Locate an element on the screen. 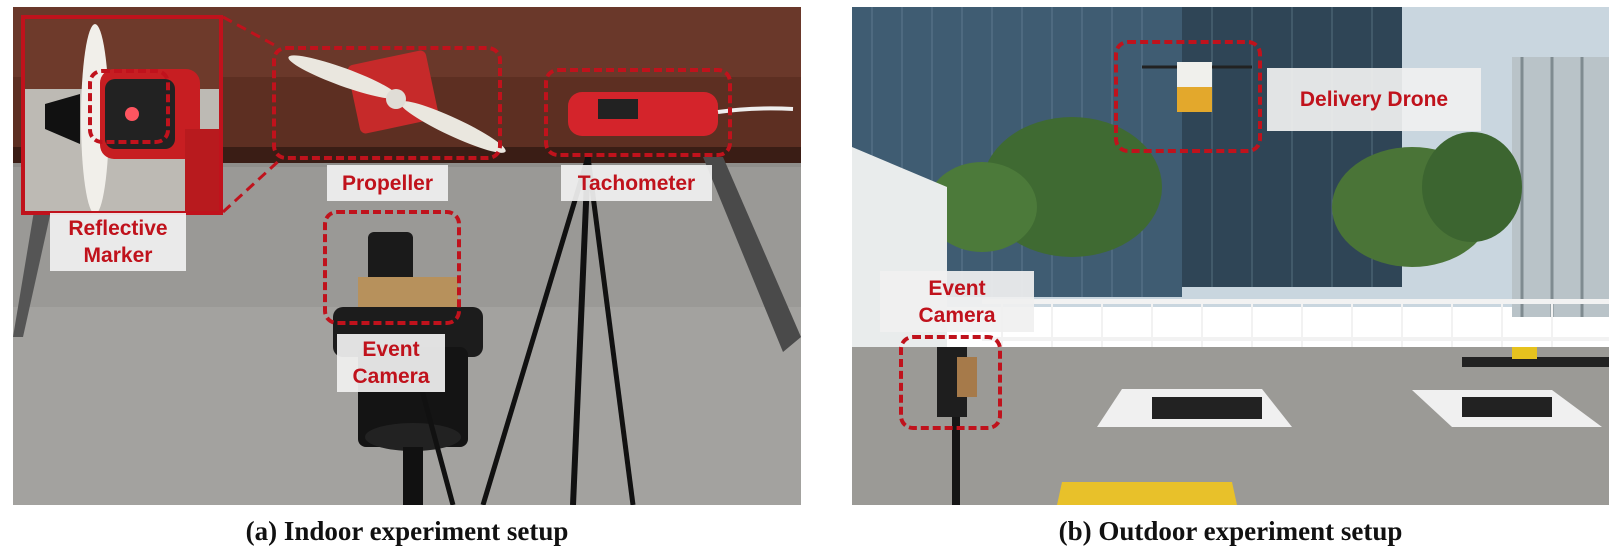 The image size is (1613, 551). propeller-highlight is located at coordinates (387, 103).